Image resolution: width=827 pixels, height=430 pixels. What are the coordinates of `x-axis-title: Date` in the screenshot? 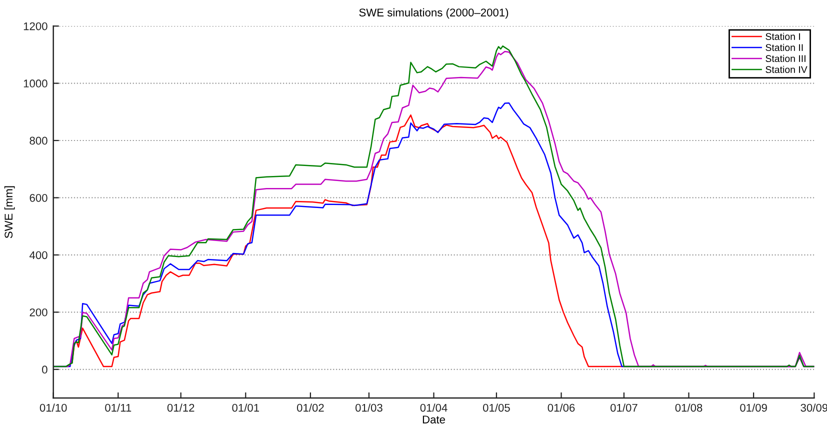 It's located at (434, 420).